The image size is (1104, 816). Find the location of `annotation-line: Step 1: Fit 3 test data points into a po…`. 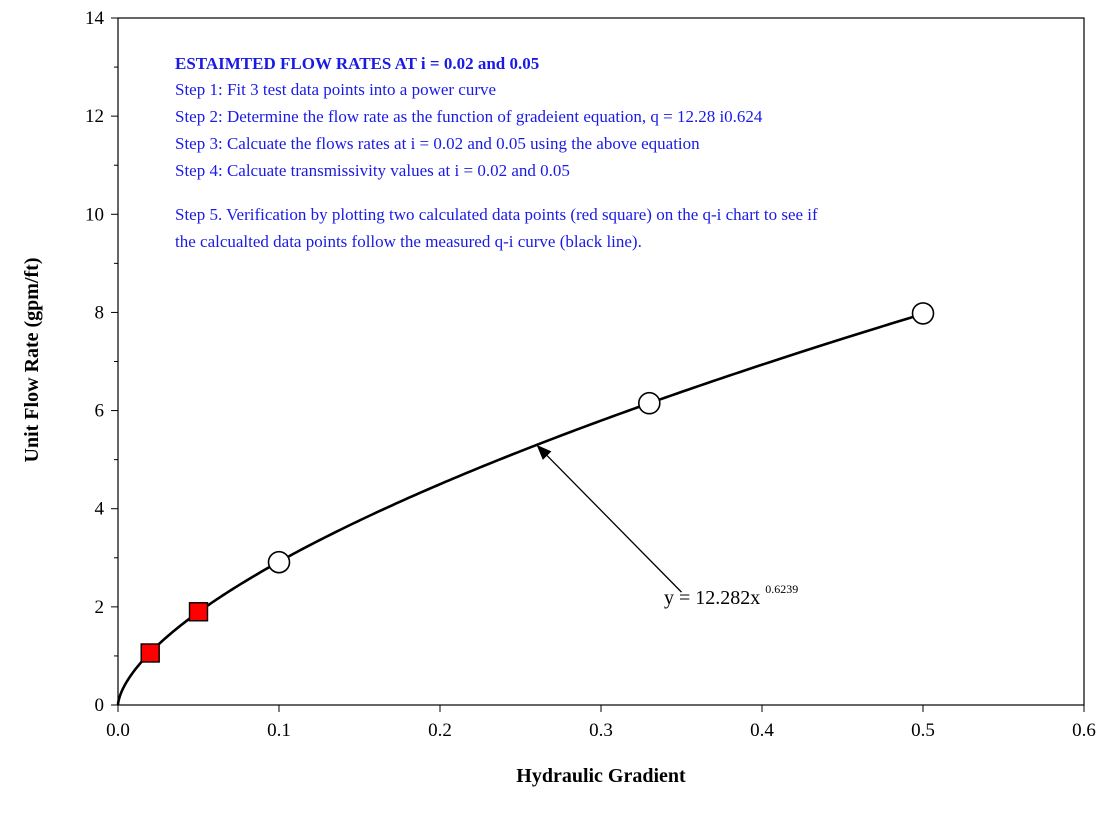

annotation-line: Step 1: Fit 3 test data points into a po… is located at coordinates (335, 89).